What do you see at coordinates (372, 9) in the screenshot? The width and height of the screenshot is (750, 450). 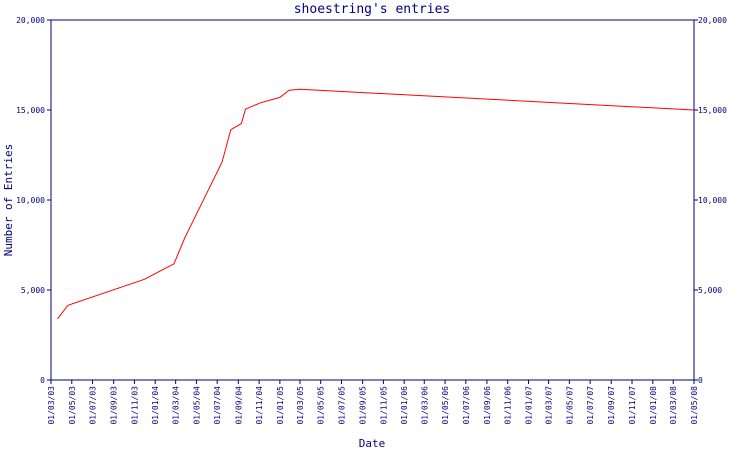 I see `chart-title: shoestring's entries` at bounding box center [372, 9].